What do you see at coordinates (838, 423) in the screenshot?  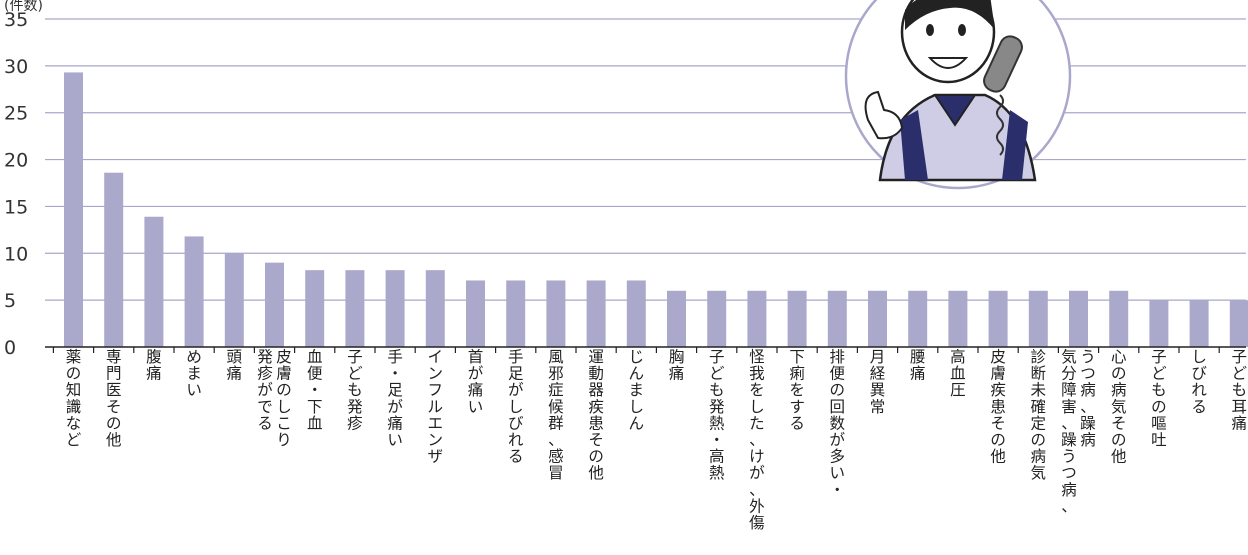 I see `category-label: 排便の回数が多い・` at bounding box center [838, 423].